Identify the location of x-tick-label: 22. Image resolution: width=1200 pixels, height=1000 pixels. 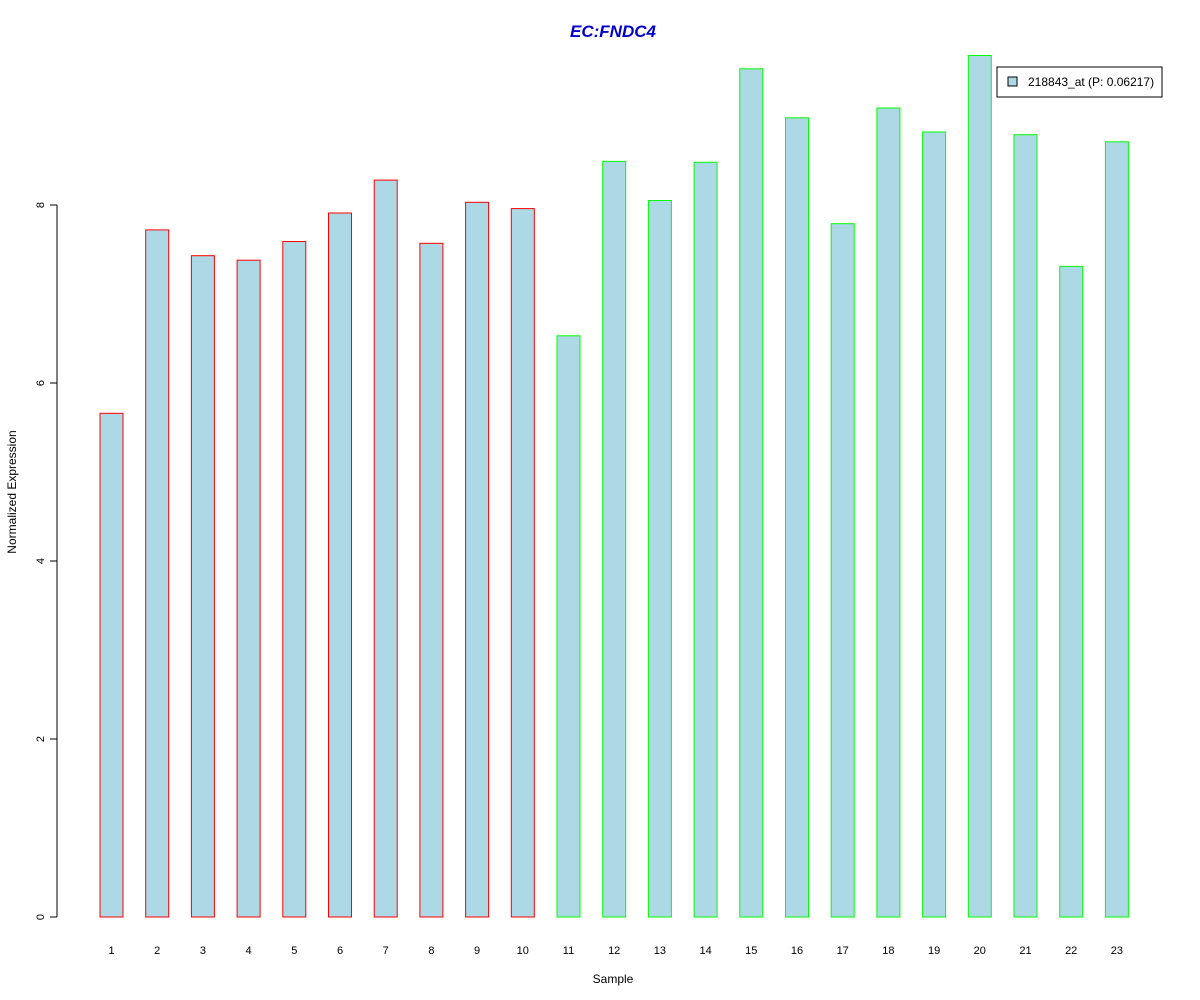
(1071, 951).